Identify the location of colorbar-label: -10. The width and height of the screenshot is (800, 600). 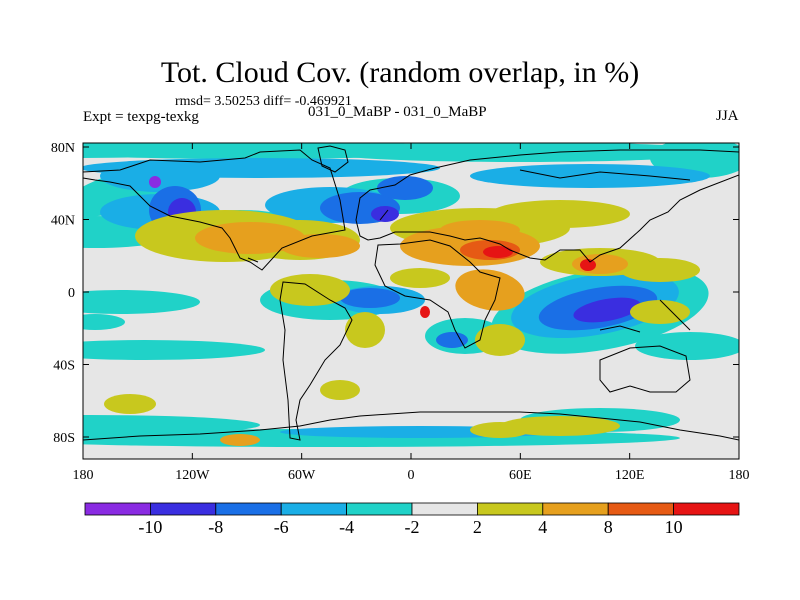
(150, 527).